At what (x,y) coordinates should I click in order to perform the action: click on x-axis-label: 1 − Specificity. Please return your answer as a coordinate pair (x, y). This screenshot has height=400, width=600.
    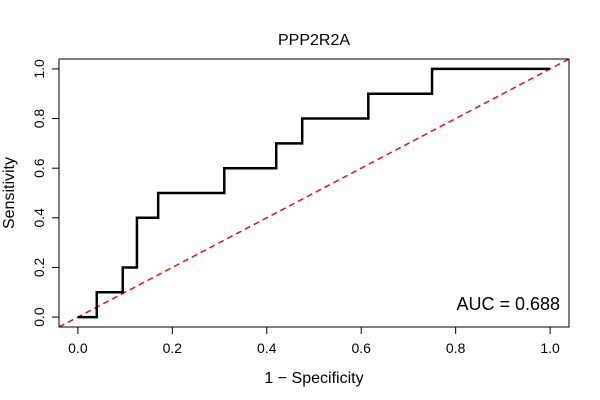
    Looking at the image, I should click on (313, 378).